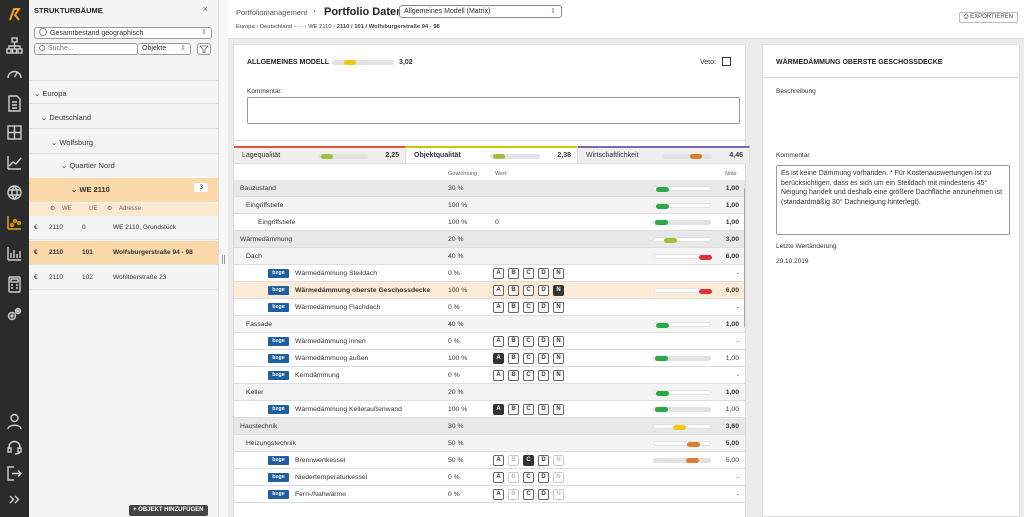  What do you see at coordinates (489, 205) in the screenshot?
I see `grid-row: Eingriffstiefe 100 % 1,00` at bounding box center [489, 205].